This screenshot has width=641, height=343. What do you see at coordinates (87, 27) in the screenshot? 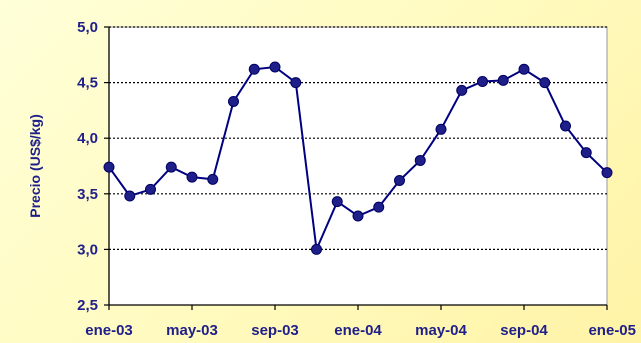
I see `y-tick-label: 5,0` at bounding box center [87, 27].